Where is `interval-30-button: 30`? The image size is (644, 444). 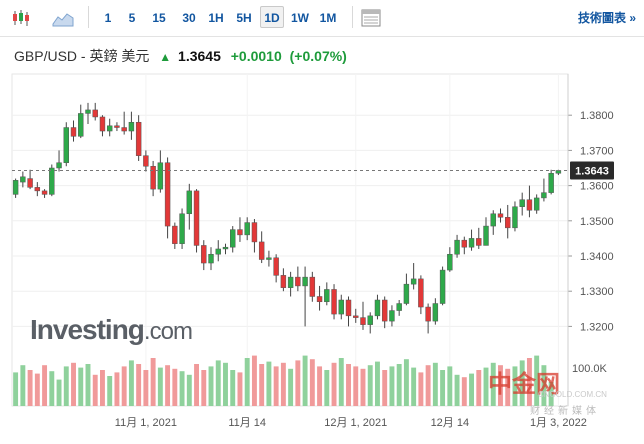
interval-30-button: 30 is located at coordinates (189, 18).